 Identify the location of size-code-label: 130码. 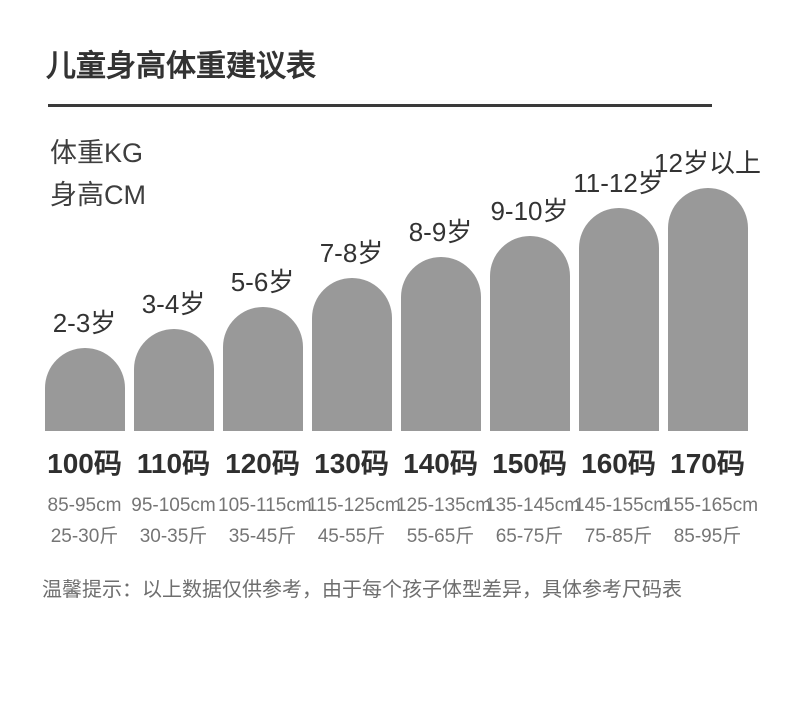
(351, 463).